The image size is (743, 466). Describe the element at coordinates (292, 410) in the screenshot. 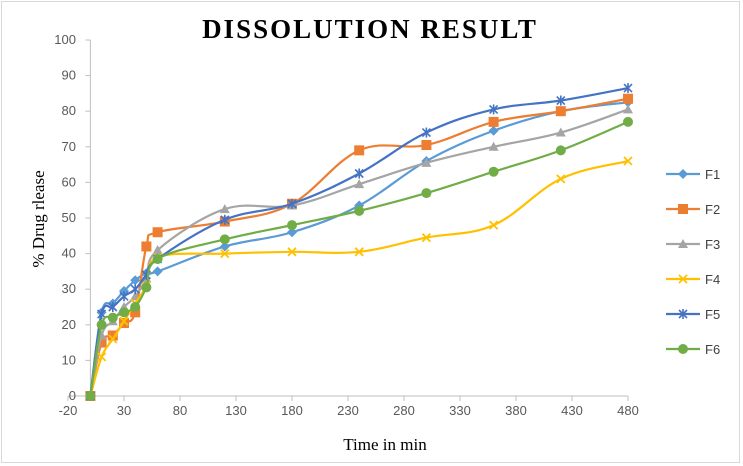

I see `x-tick-label: 180` at that location.